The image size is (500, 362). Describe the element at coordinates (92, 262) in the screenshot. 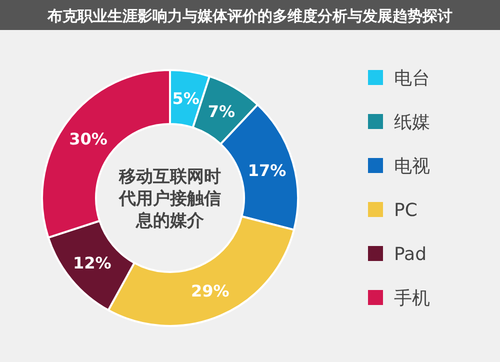

I see `data-label: 12%` at that location.